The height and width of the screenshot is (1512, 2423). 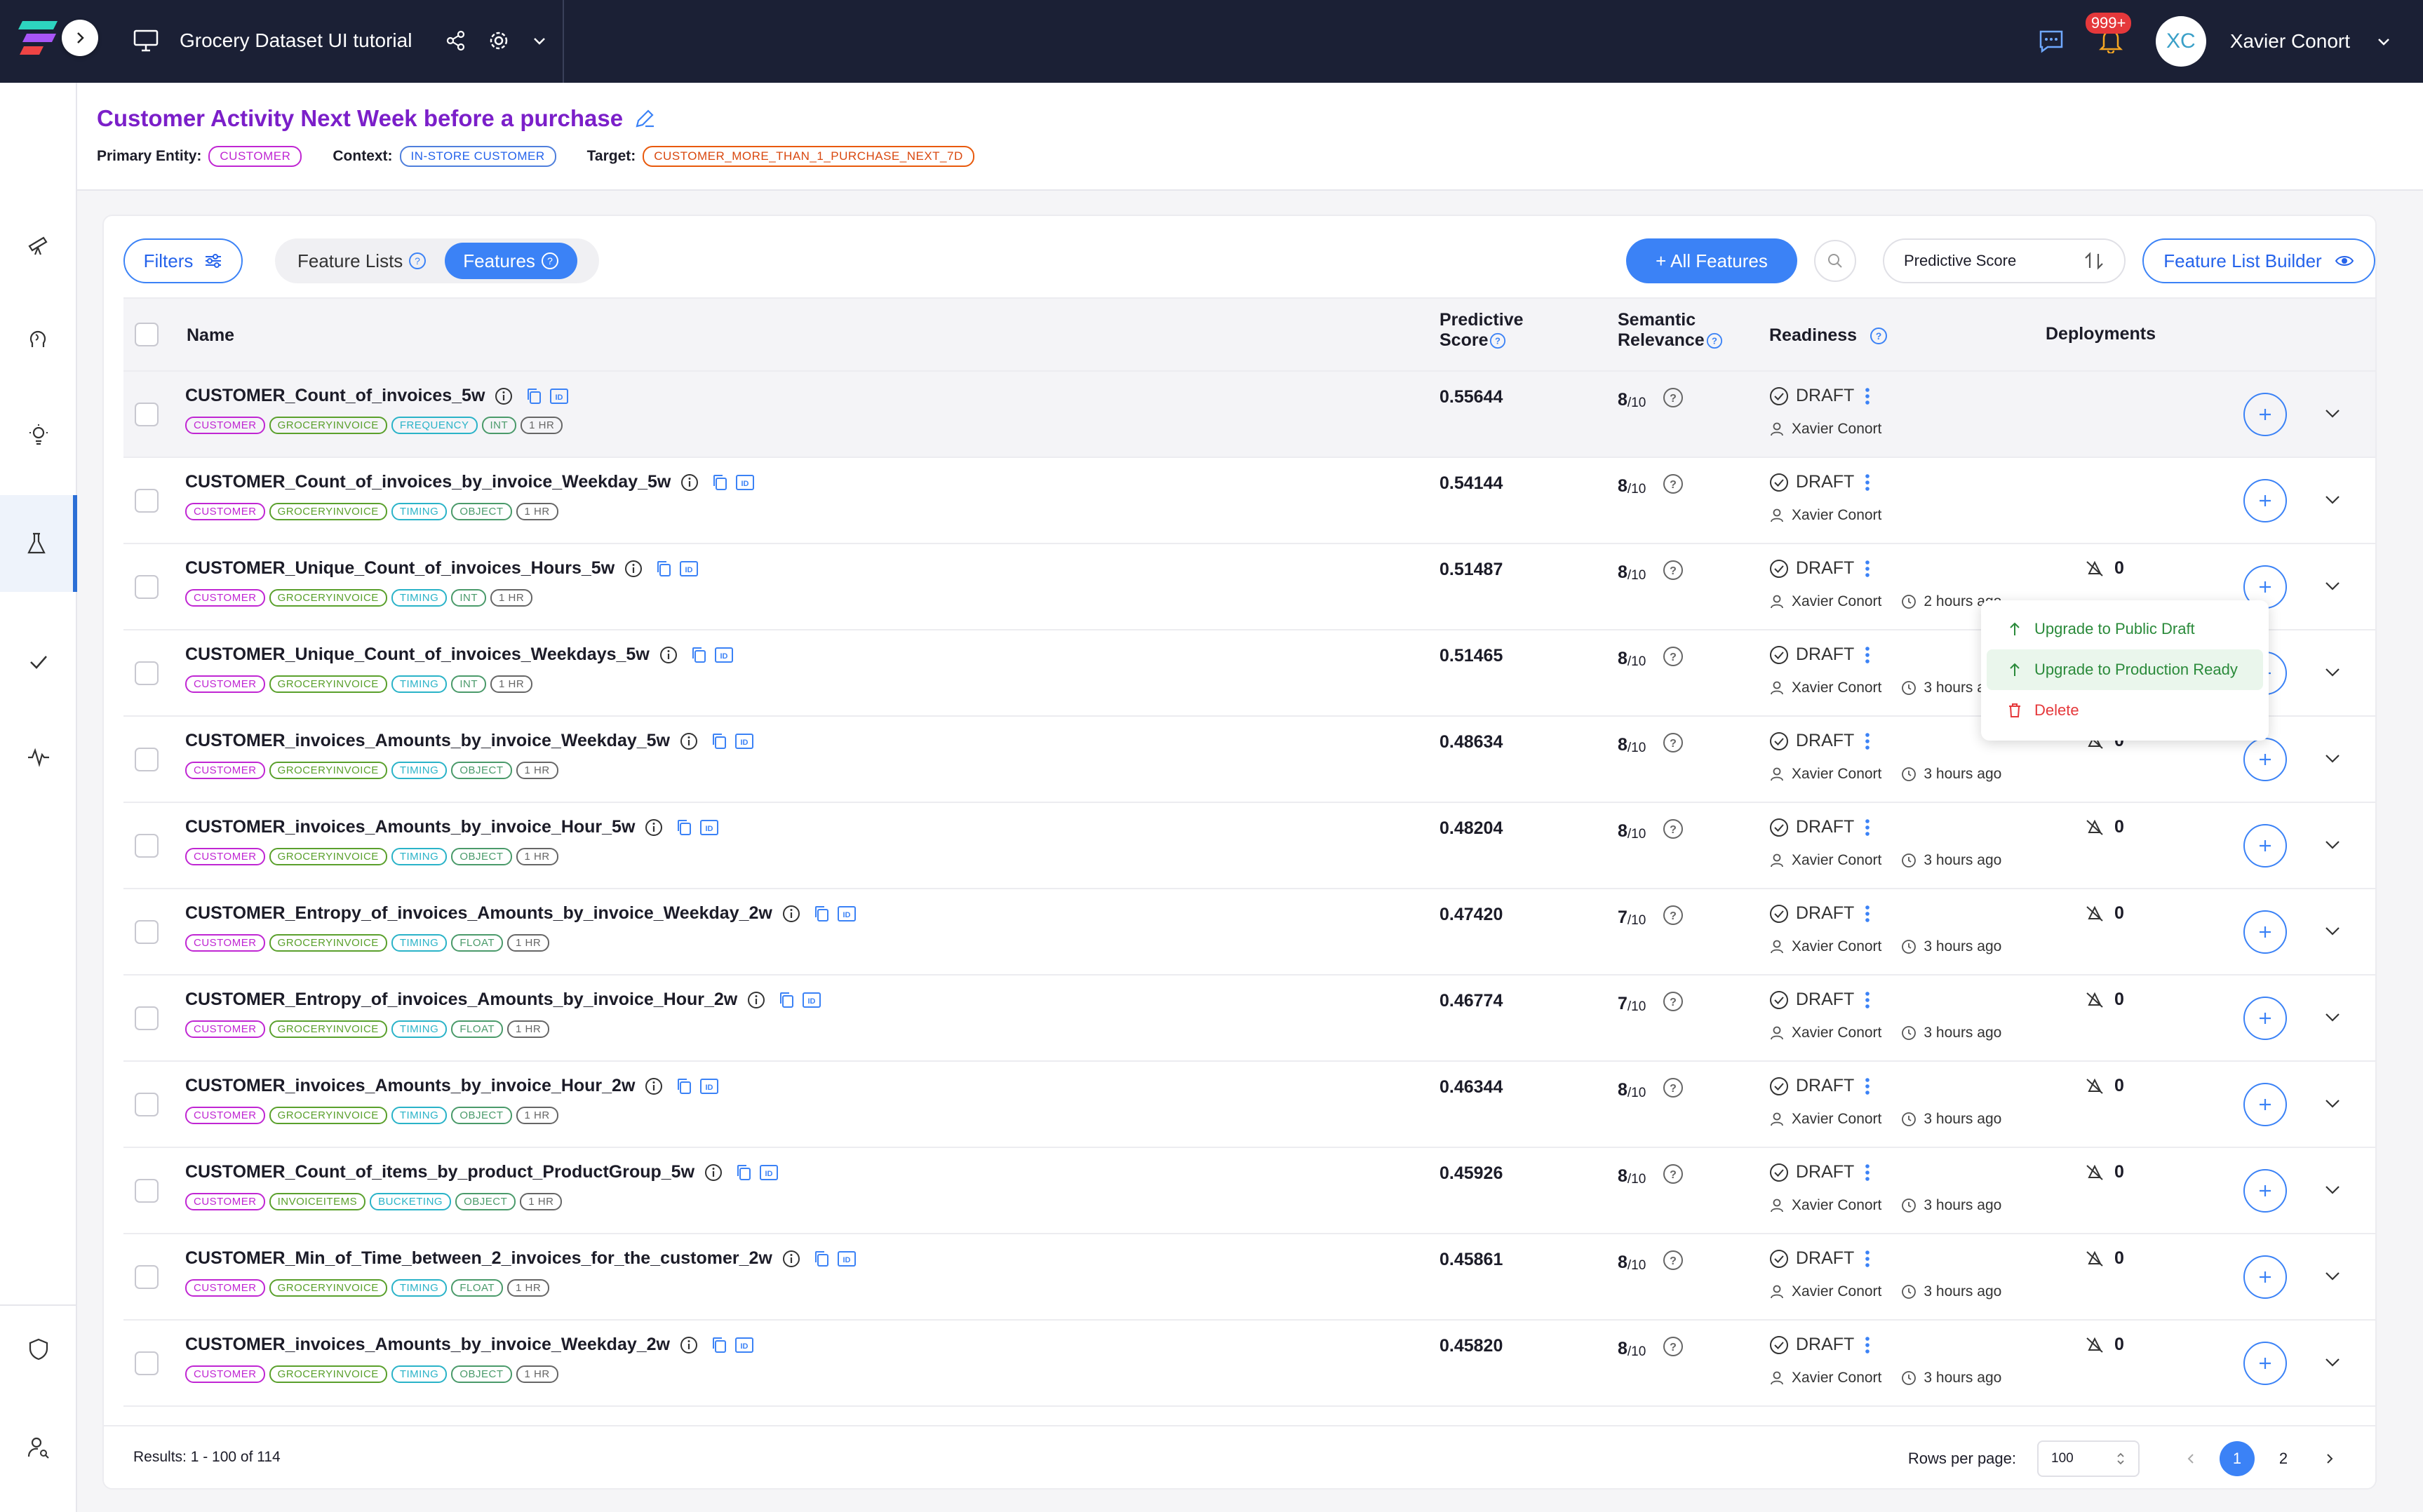 What do you see at coordinates (511, 261) in the screenshot?
I see `tab-features: Features ?` at bounding box center [511, 261].